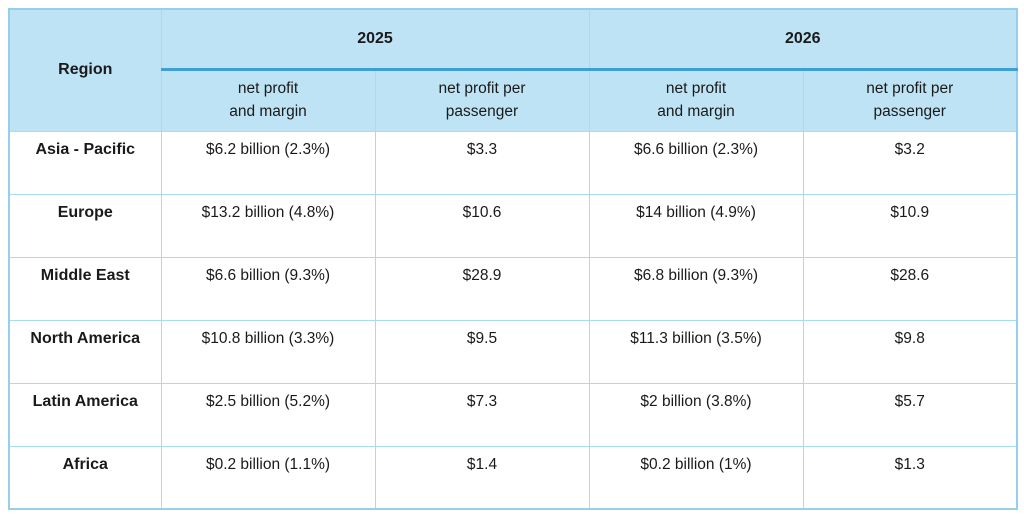  Describe the element at coordinates (696, 288) in the screenshot. I see `value-cell: $6.8 billion (9.3%)` at that location.